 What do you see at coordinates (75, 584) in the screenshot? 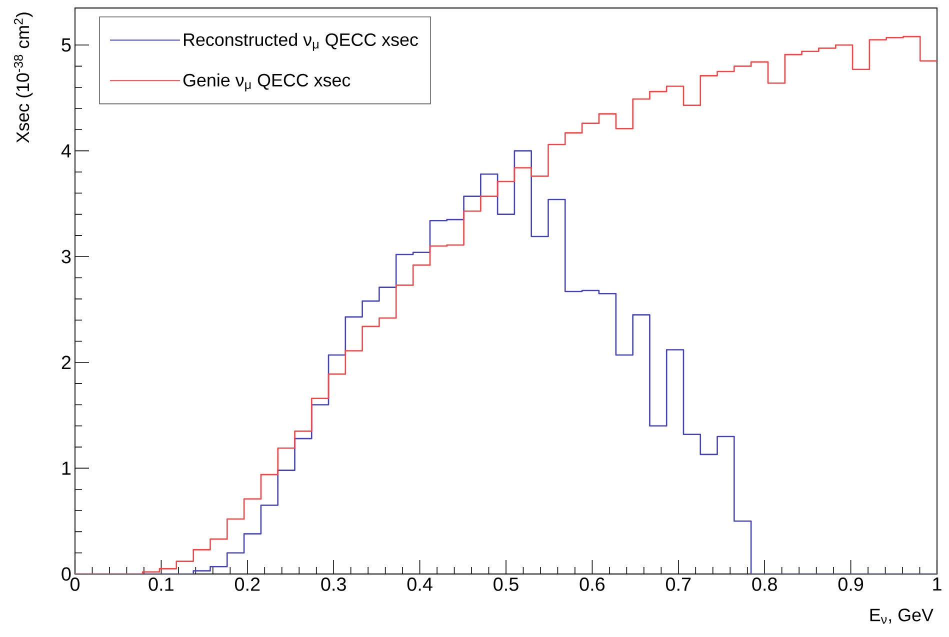
I see `x-tick-label: 0` at bounding box center [75, 584].